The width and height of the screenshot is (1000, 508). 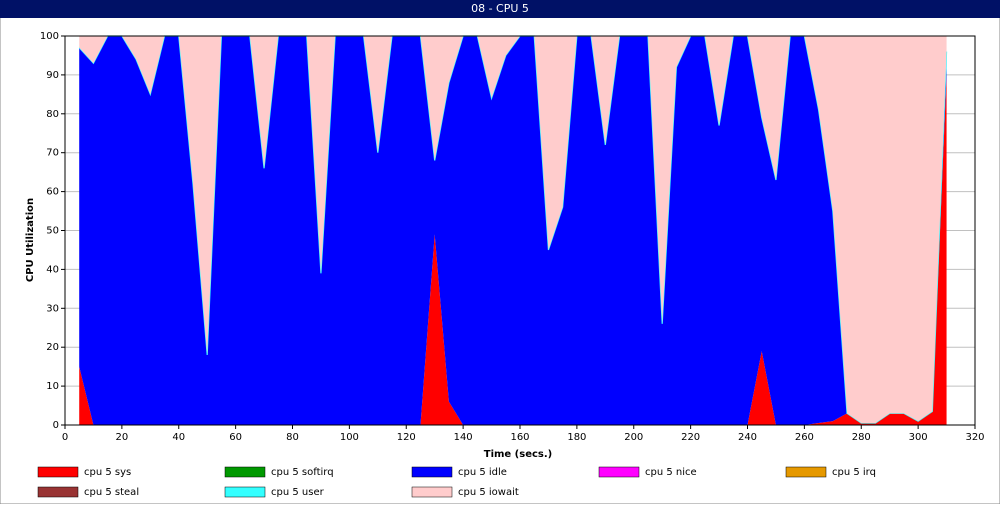 What do you see at coordinates (482, 472) in the screenshot?
I see `legend-label: cpu 5 idle` at bounding box center [482, 472].